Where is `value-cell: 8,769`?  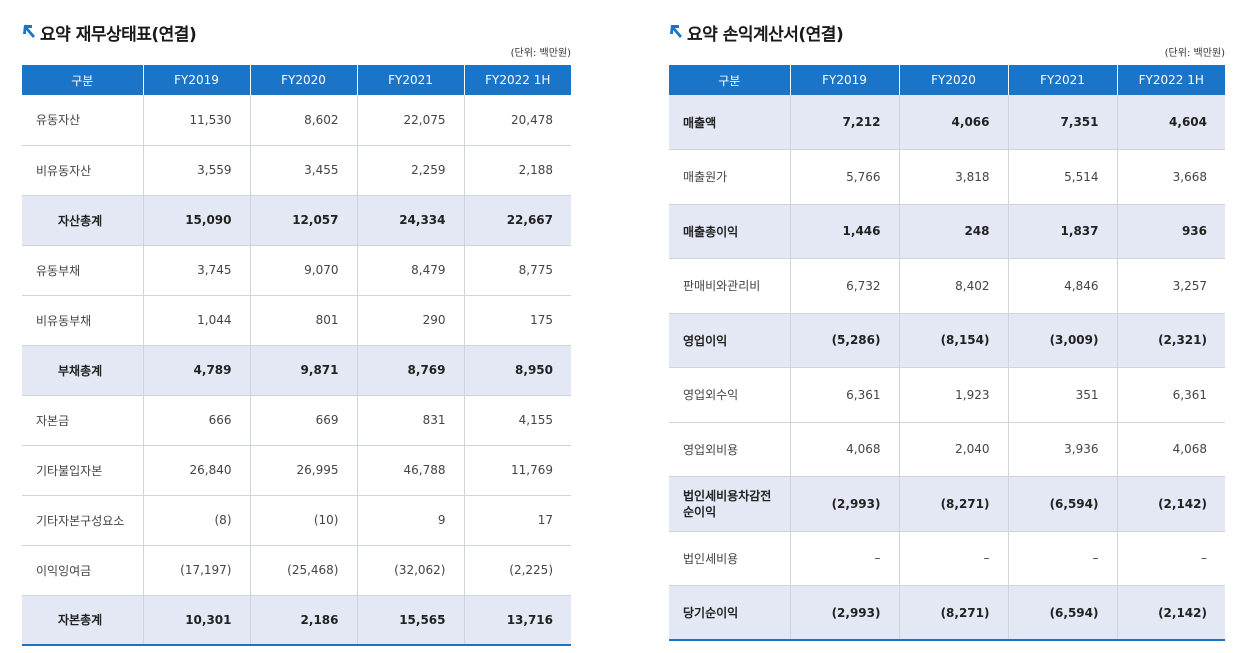 value-cell: 8,769 is located at coordinates (411, 370).